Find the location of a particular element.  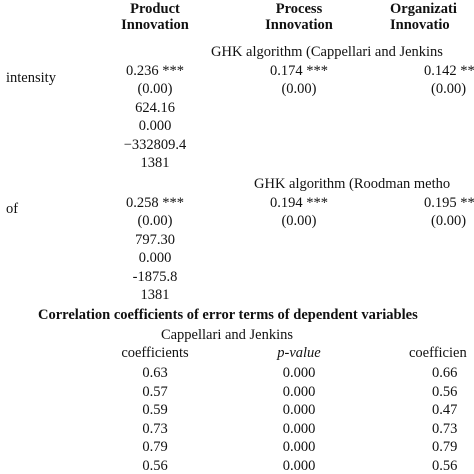

correlation-col-coefficients: coefficients is located at coordinates (155, 353).